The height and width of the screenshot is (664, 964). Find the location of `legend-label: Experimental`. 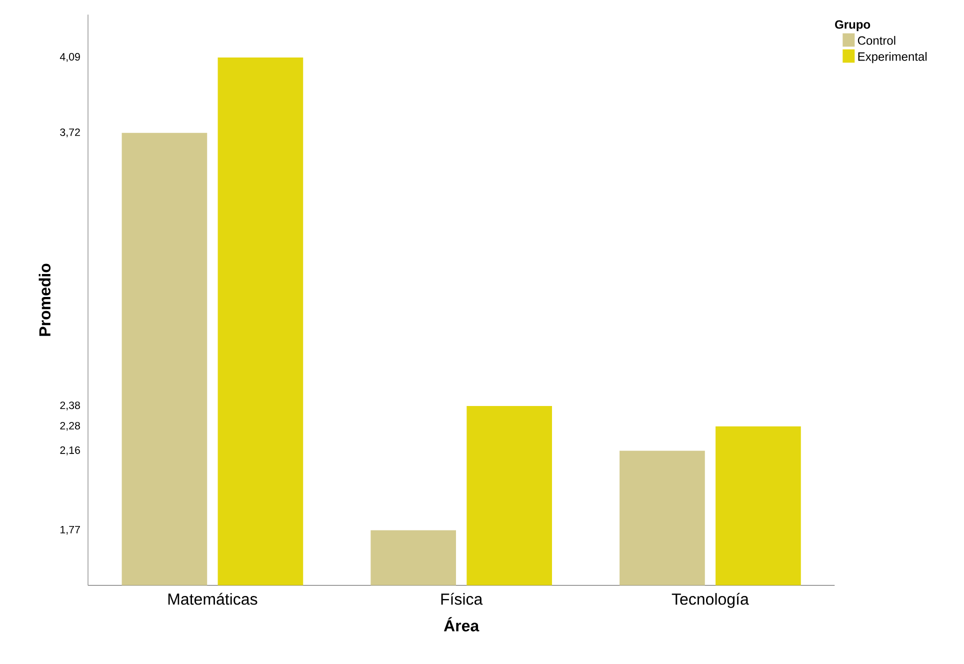

legend-label: Experimental is located at coordinates (892, 58).